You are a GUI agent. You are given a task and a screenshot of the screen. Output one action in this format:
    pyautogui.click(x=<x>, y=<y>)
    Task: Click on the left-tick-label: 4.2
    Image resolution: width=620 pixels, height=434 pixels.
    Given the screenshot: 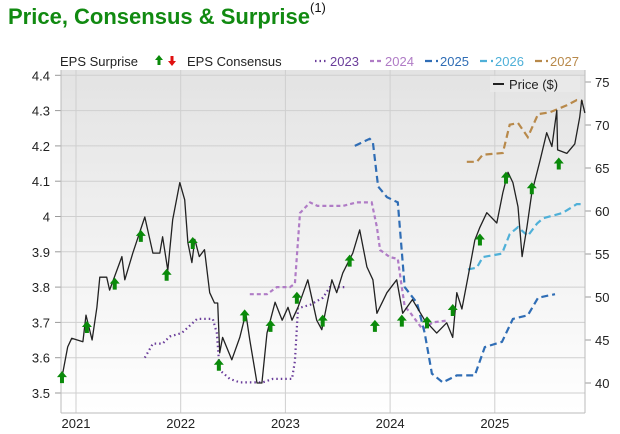 What is the action you would take?
    pyautogui.click(x=41, y=146)
    